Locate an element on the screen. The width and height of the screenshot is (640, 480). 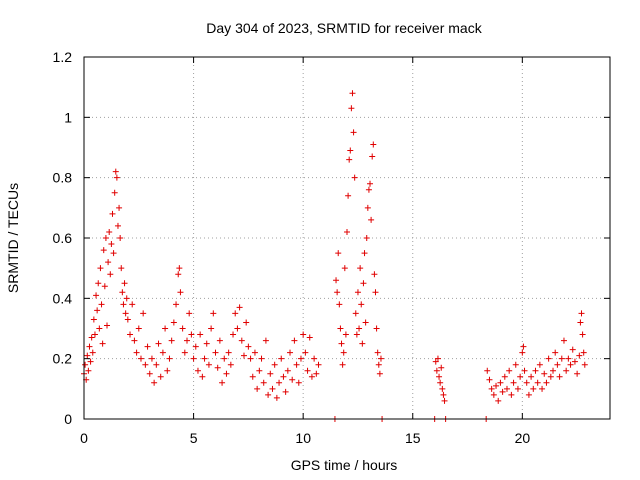
x-tick-label: 20 is located at coordinates (523, 438).